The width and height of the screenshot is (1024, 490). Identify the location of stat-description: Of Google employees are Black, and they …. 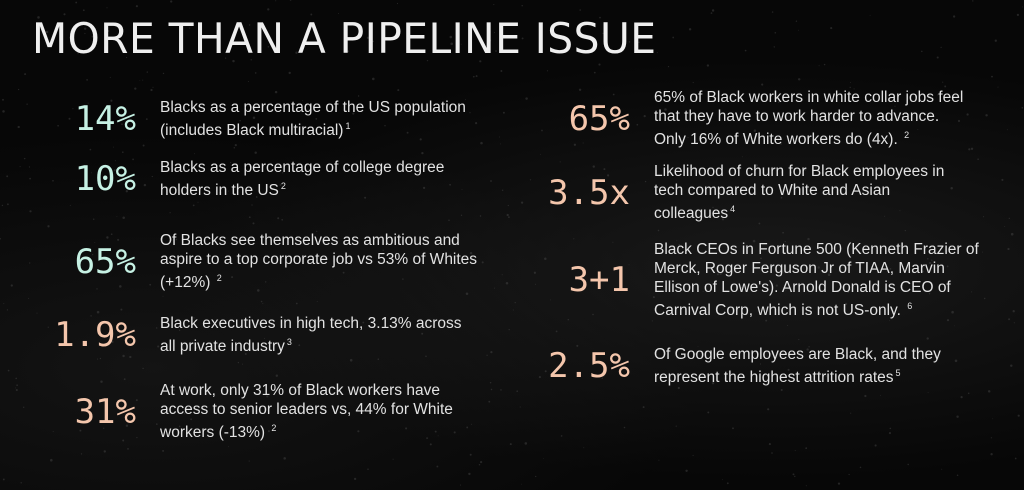
(797, 366).